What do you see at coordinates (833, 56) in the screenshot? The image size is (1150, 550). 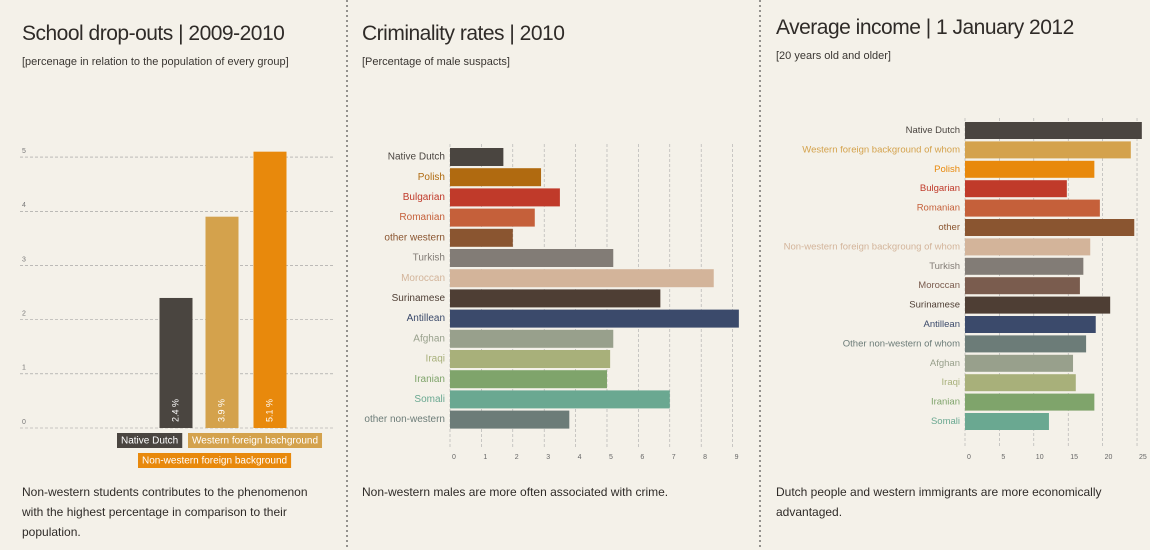 I see `chart-subtitle: [20 years old and older]` at bounding box center [833, 56].